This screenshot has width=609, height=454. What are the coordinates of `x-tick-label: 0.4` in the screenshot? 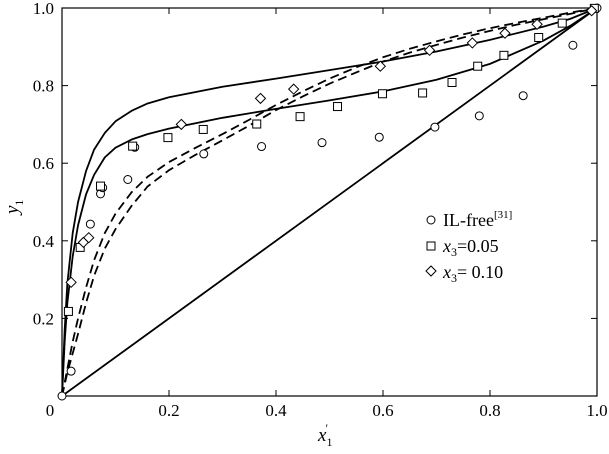 It's located at (276, 410).